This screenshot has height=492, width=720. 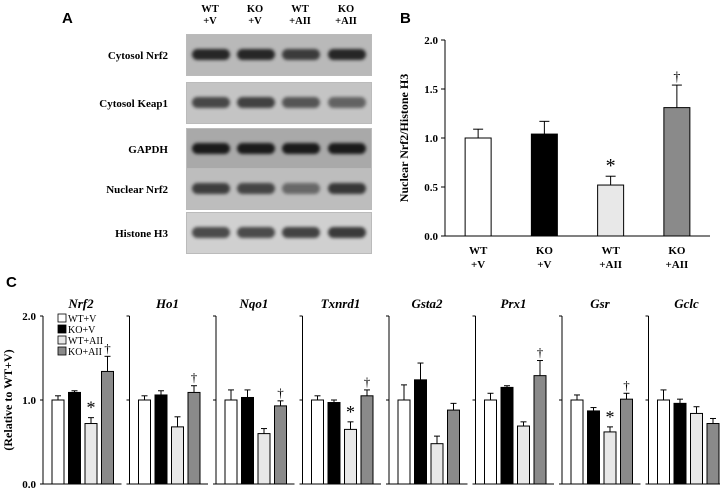 What do you see at coordinates (29, 317) in the screenshot?
I see `y-tick-label: 2.0` at bounding box center [29, 317].